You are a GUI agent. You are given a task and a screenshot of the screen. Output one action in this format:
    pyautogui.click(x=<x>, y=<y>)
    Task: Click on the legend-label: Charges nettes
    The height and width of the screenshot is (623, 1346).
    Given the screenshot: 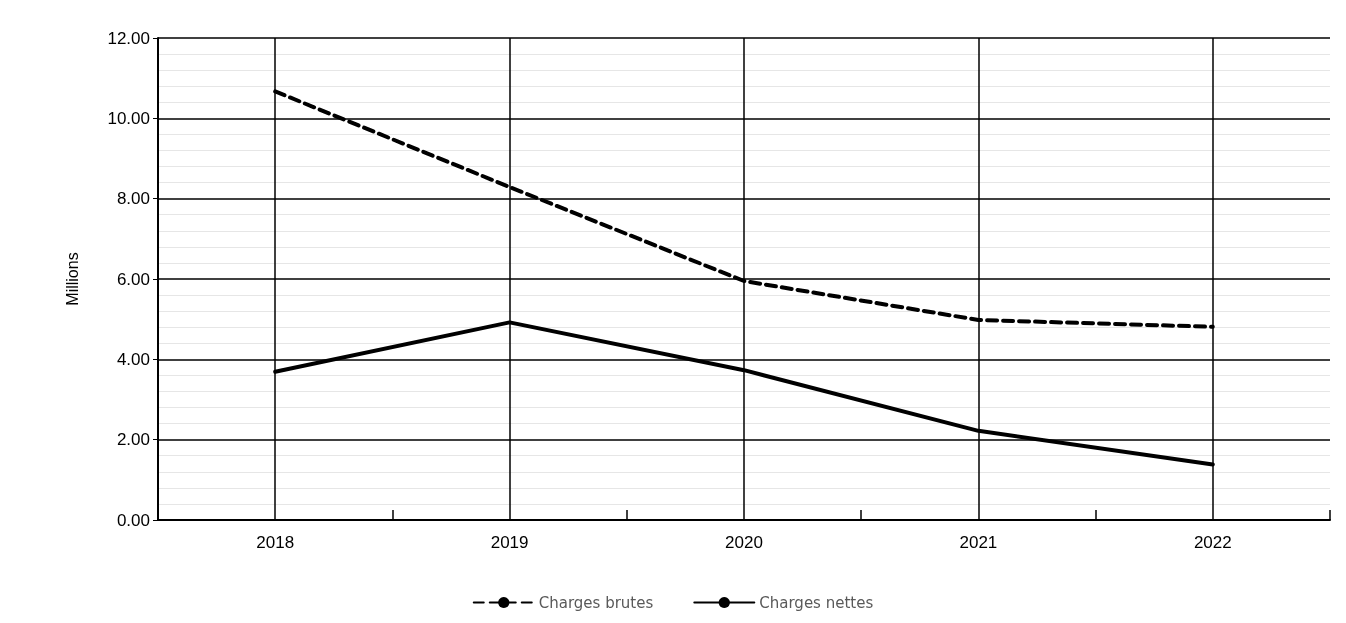 What is the action you would take?
    pyautogui.click(x=816, y=602)
    